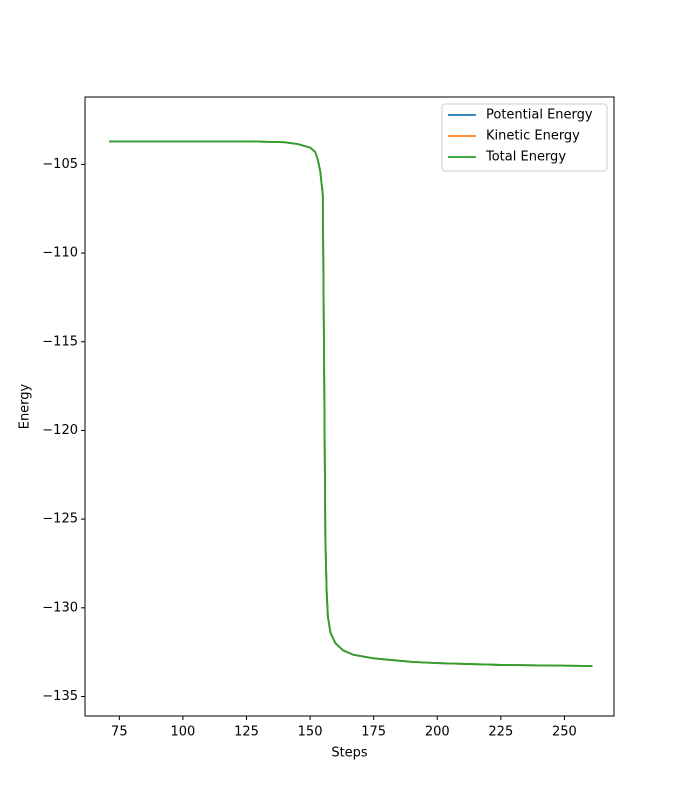  What do you see at coordinates (60, 519) in the screenshot?
I see `y-tick-label: −125` at bounding box center [60, 519].